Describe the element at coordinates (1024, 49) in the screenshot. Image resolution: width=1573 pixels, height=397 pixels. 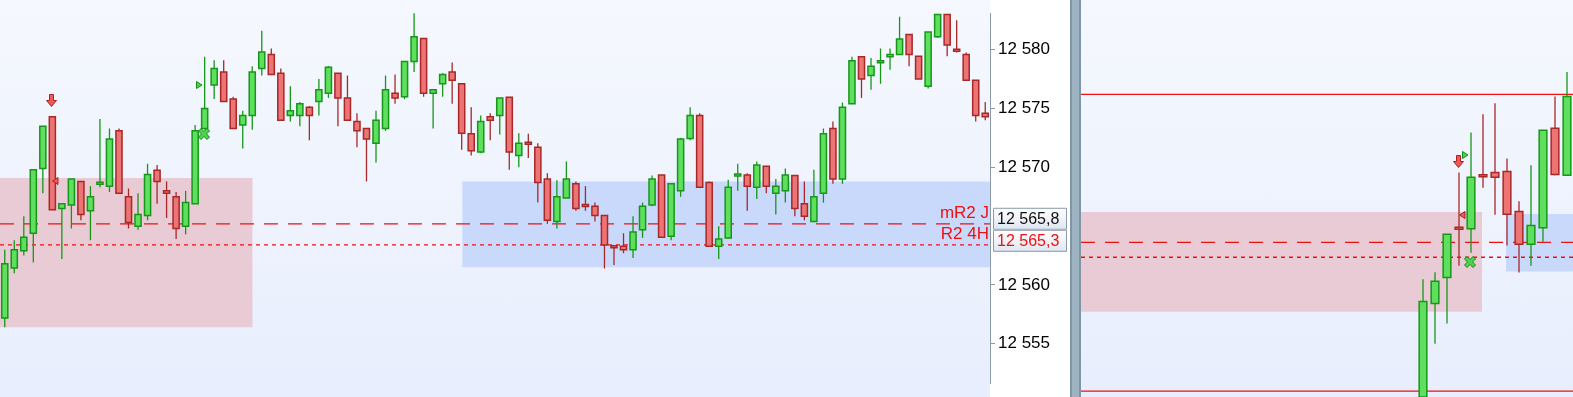
I see `y-tick-label: 12 580` at that location.